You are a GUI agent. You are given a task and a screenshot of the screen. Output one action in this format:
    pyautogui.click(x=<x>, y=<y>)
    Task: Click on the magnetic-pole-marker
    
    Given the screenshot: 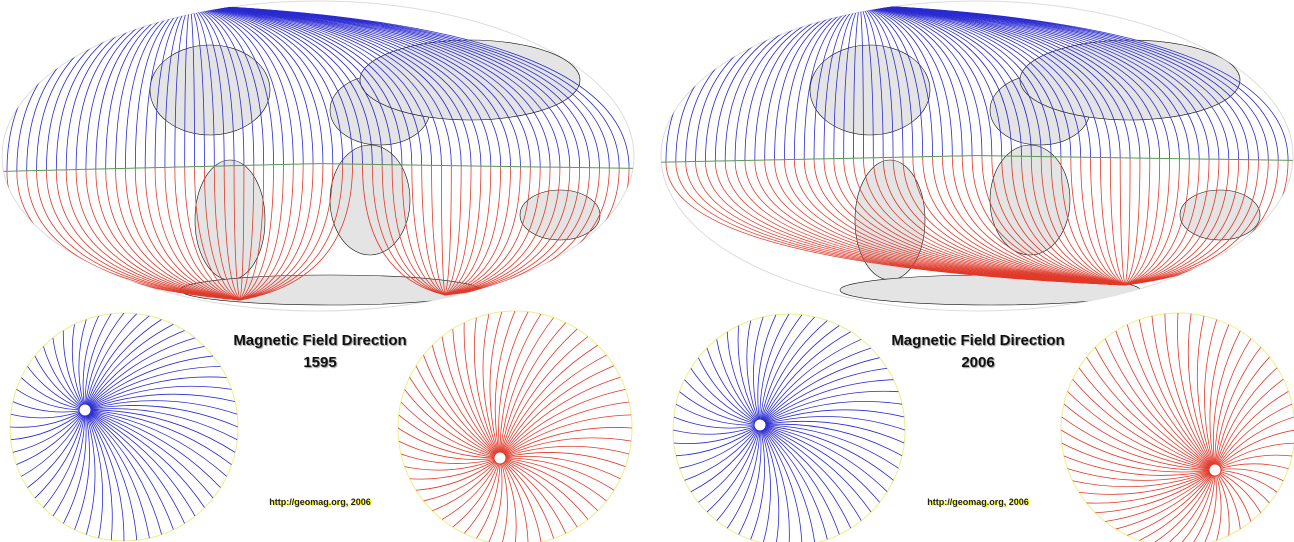 What is the action you would take?
    pyautogui.click(x=1215, y=470)
    